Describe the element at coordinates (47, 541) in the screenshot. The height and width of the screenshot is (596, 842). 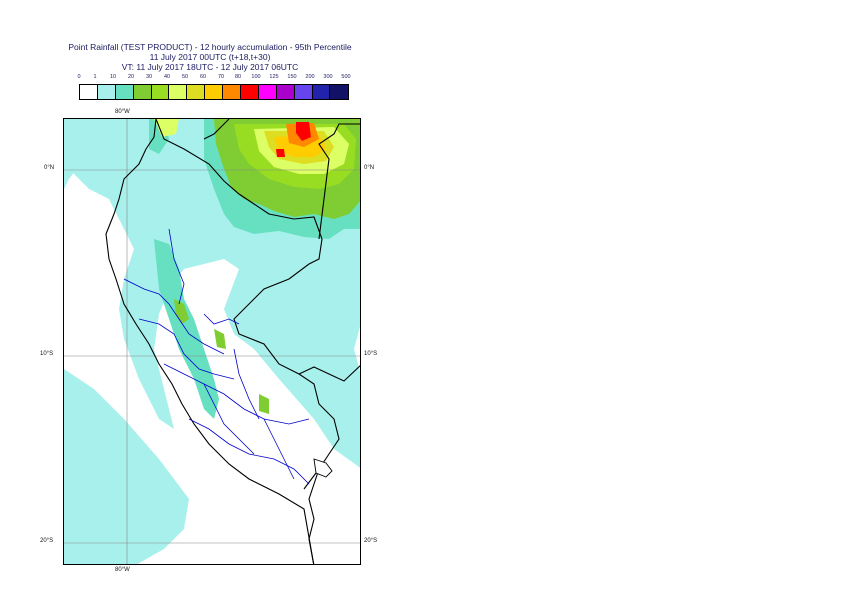
I see `lat-label-left: 20°S` at that location.